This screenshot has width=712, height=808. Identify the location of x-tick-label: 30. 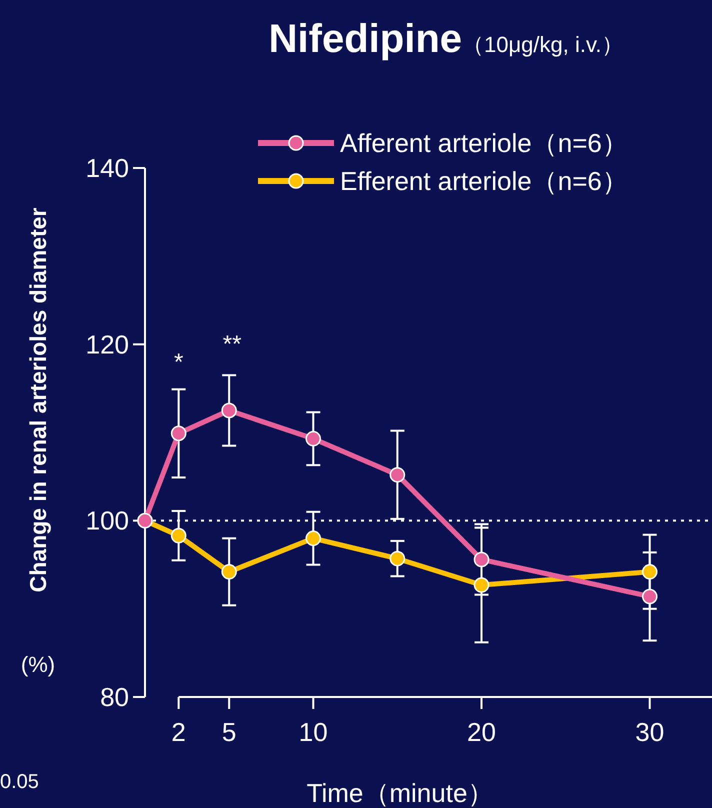
(649, 732).